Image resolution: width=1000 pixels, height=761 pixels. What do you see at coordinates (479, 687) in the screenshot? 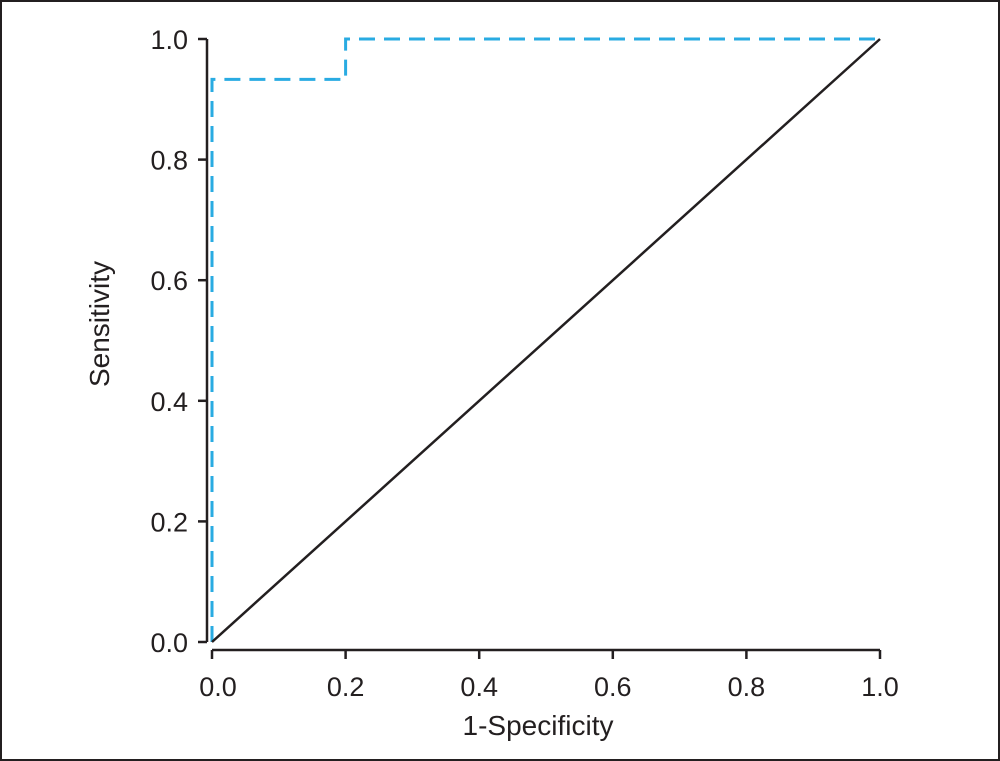
I see `x-tick-label: 0.4` at bounding box center [479, 687].